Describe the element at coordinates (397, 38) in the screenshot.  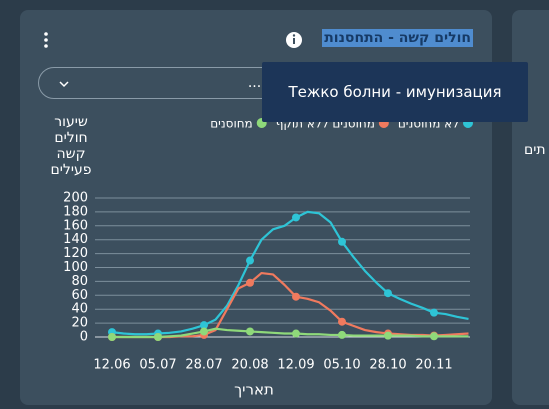
I see `card-title: חולים קשה - התחסנות` at that location.